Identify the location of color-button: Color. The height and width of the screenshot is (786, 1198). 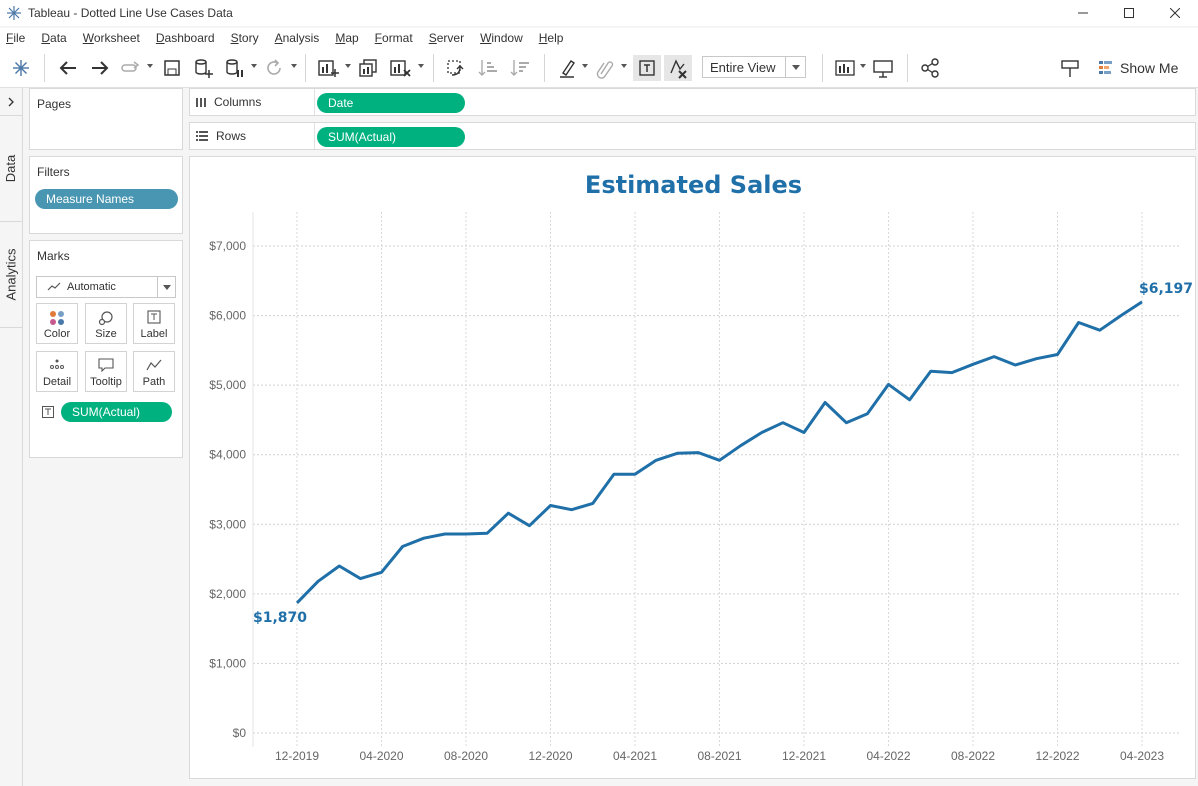
(57, 323).